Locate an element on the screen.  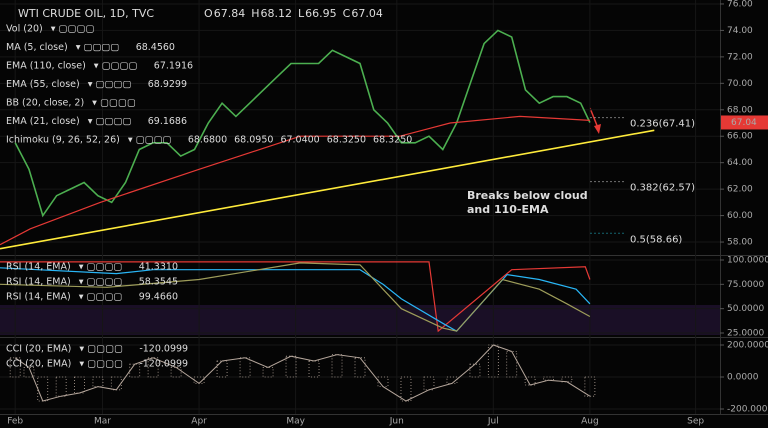
y-tick-label: 0.0000 is located at coordinates (743, 378).